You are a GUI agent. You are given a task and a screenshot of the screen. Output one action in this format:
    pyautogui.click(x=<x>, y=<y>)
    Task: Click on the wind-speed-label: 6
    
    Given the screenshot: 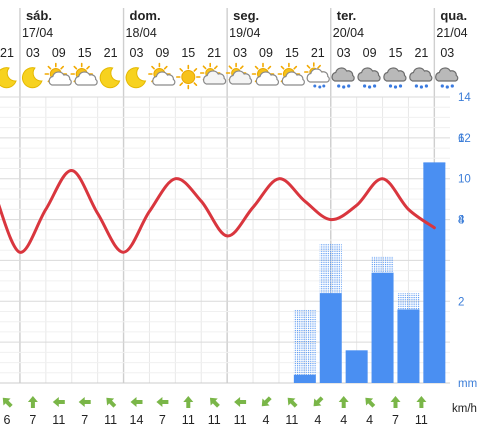 What is the action you would take?
    pyautogui.click(x=7, y=420)
    